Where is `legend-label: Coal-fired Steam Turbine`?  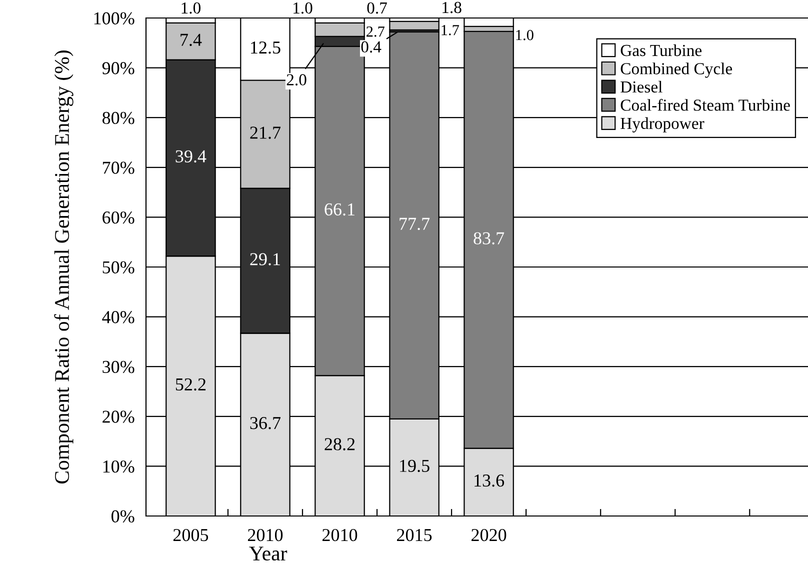
legend-label: Coal-fired Steam Turbine is located at coordinates (705, 104).